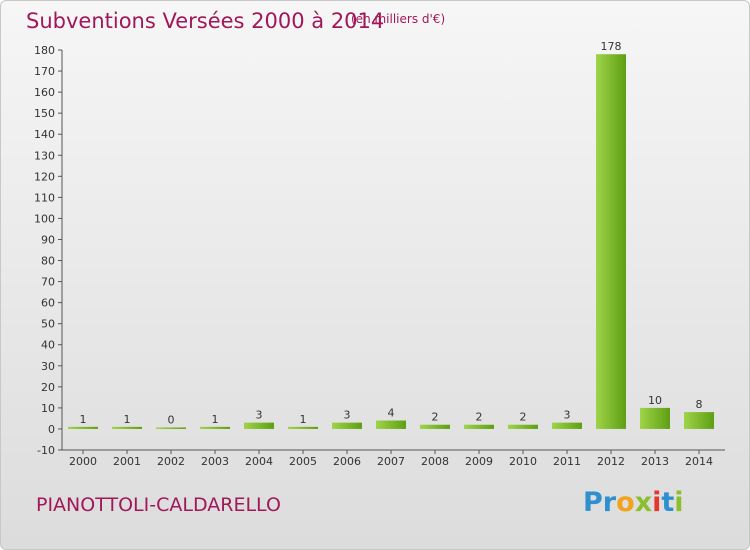 Image resolution: width=750 pixels, height=550 pixels. Describe the element at coordinates (611, 46) in the screenshot. I see `data-label: 178` at that location.